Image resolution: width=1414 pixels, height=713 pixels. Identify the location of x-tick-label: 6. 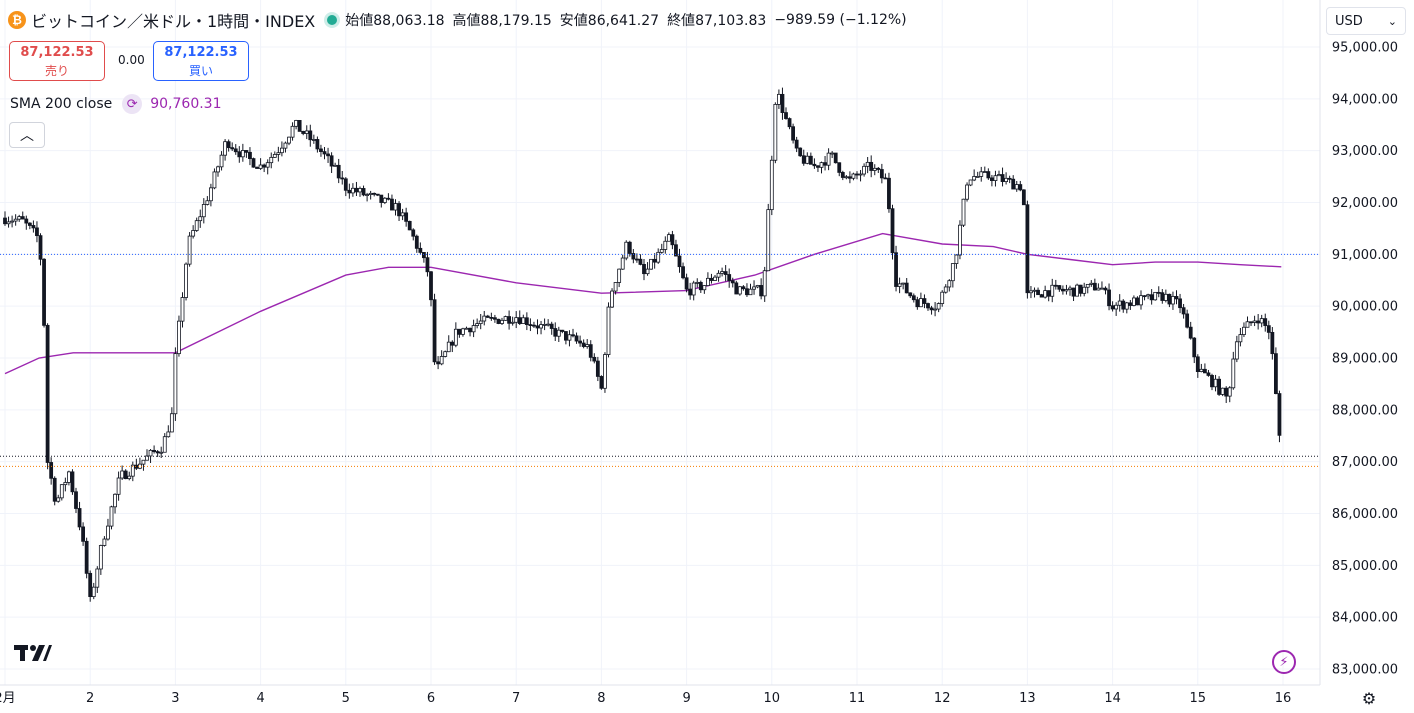
(431, 698).